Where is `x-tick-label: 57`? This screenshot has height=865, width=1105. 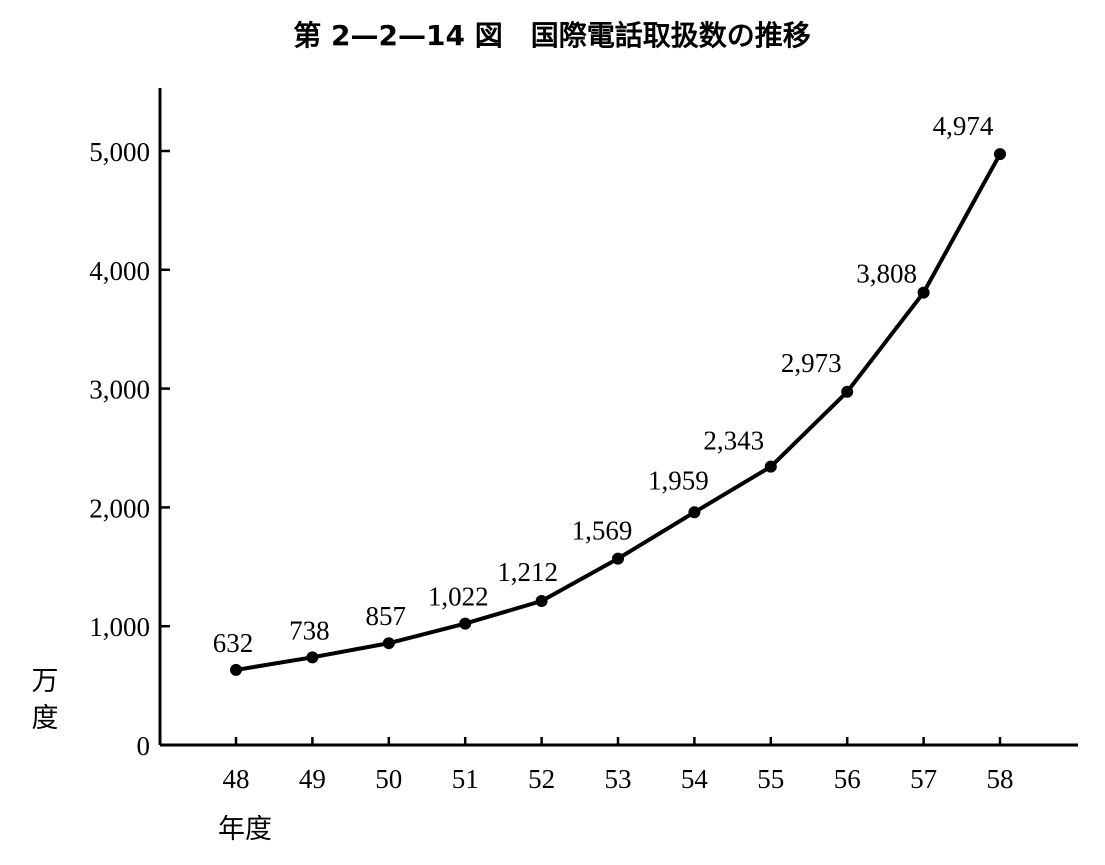
x-tick-label: 57 is located at coordinates (923, 779).